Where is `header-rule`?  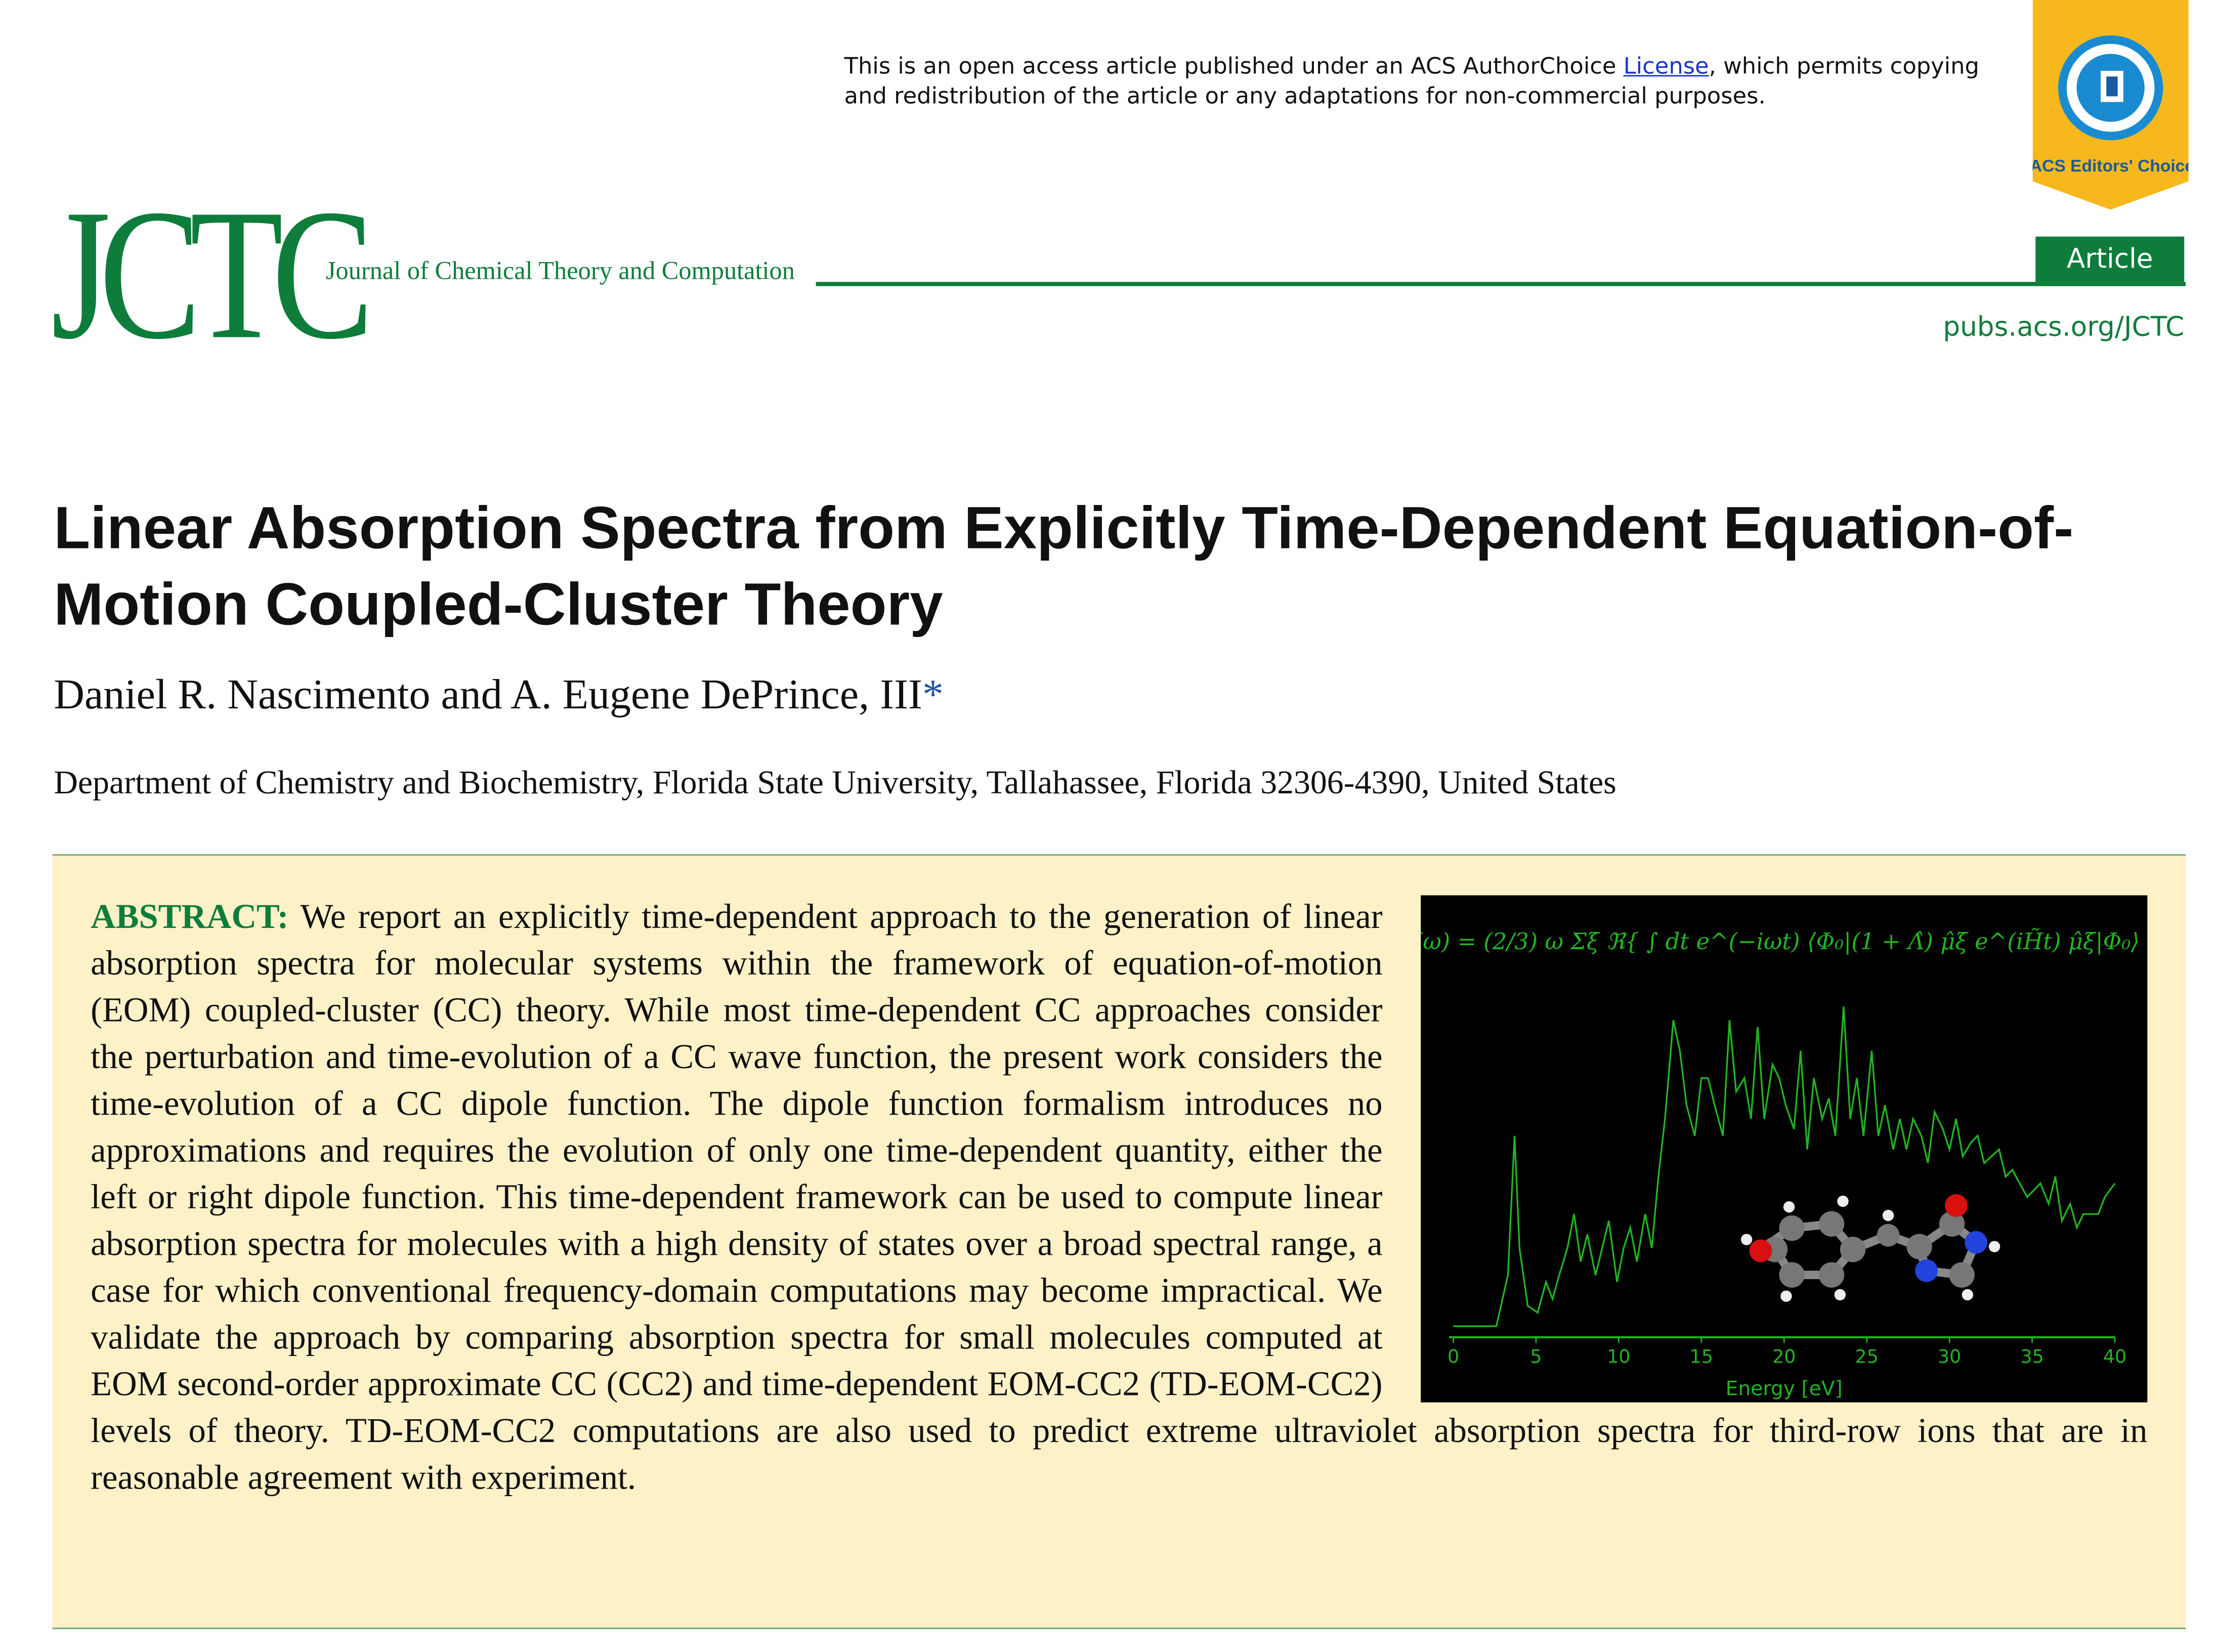 header-rule is located at coordinates (1501, 284).